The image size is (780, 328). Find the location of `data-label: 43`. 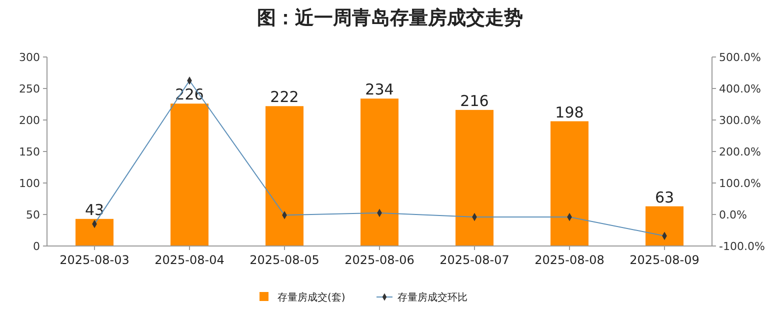

data-label: 43 is located at coordinates (94, 209).